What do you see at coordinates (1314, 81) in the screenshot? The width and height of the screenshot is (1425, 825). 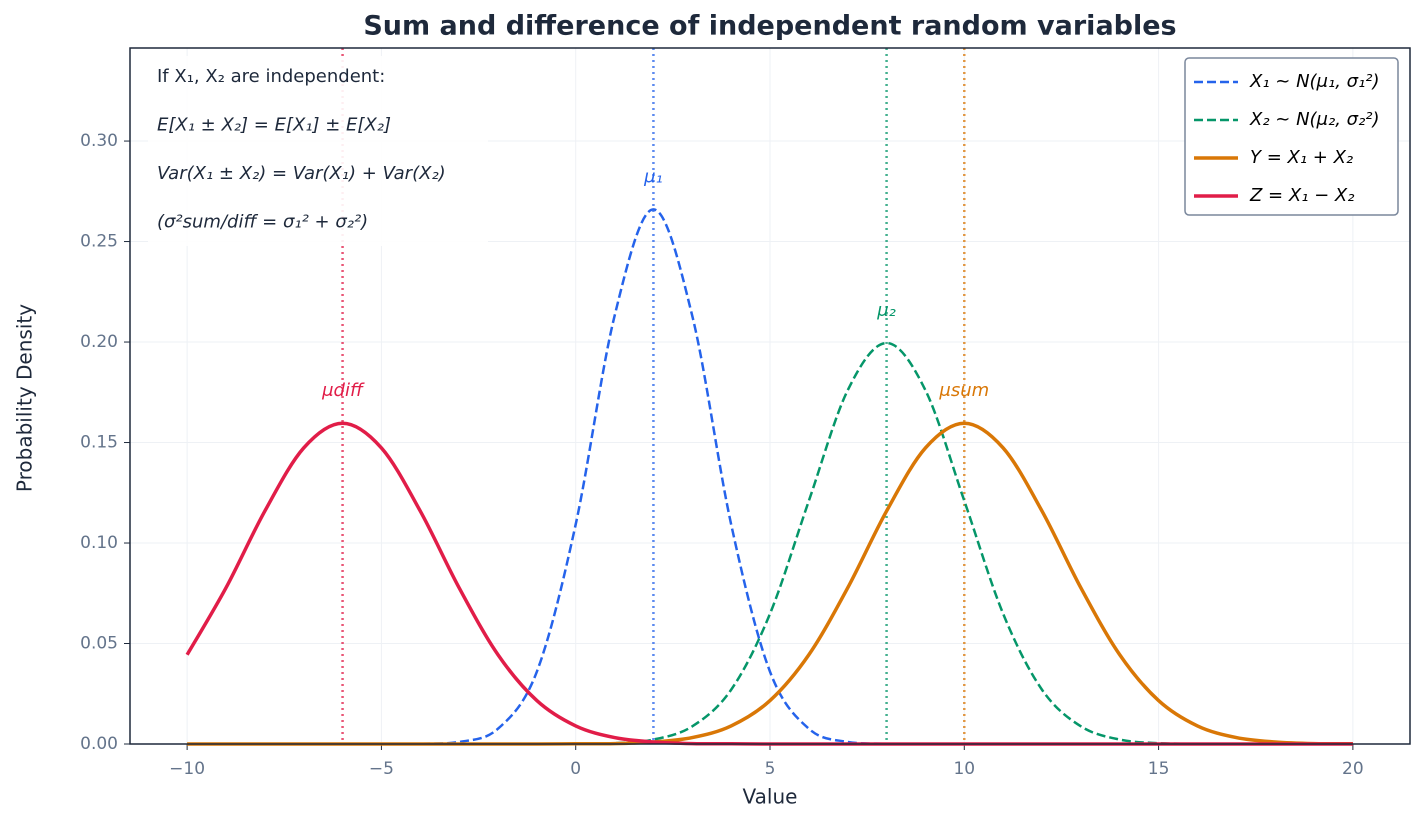 I see `legend-label: X₁ ~ N(μ₁, σ₁²)` at bounding box center [1314, 81].